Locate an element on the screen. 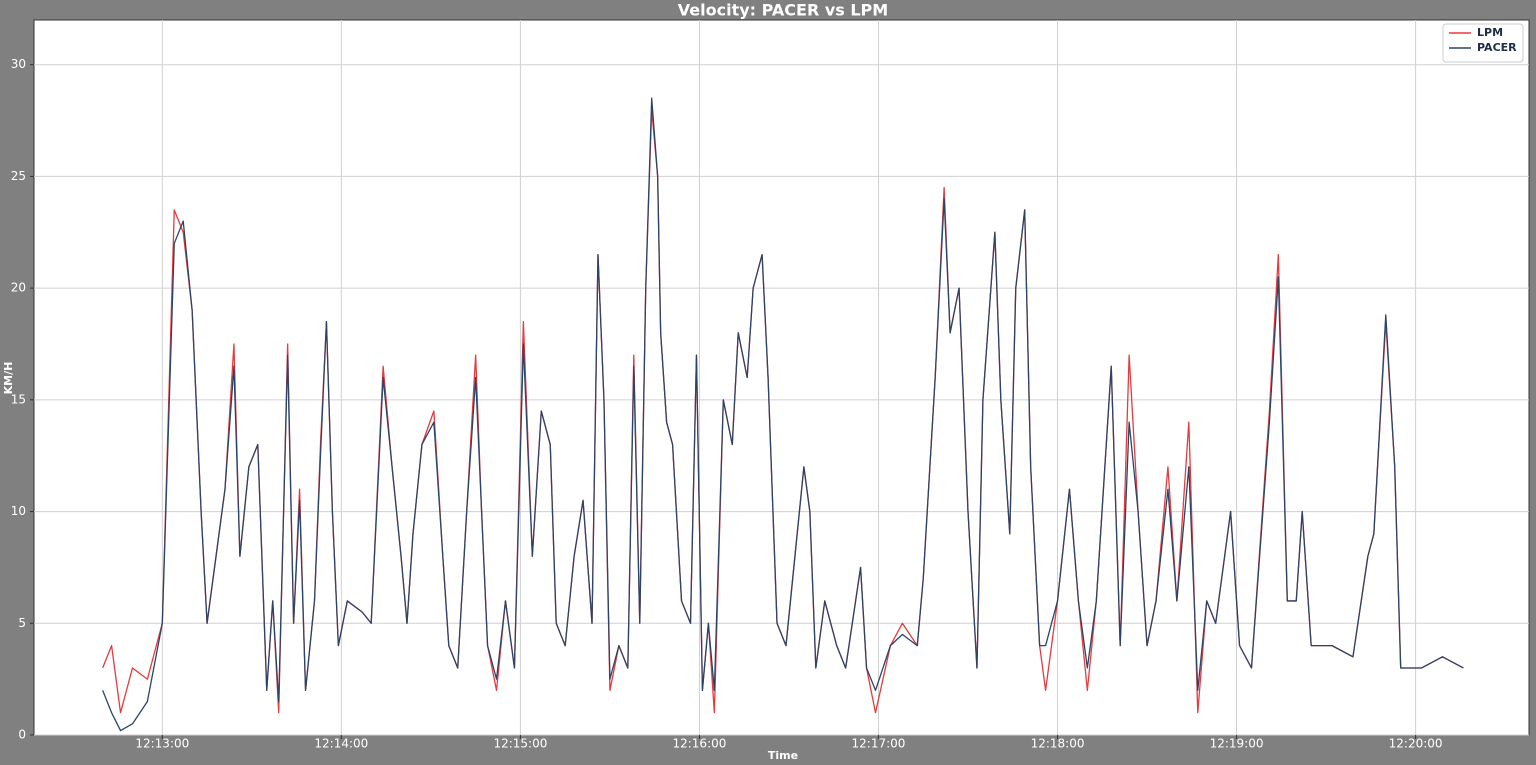  y-tick-label: 30 is located at coordinates (18, 64).